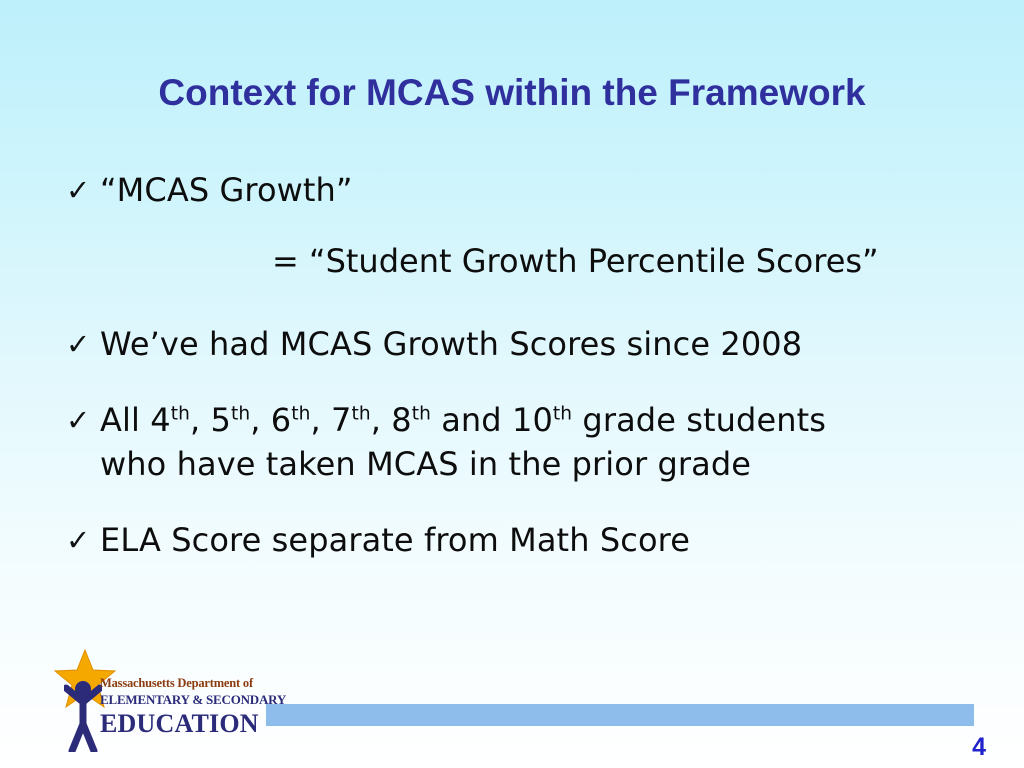  I want to click on sub-line-text: = “Student Growth Percentile Scores”, so click(575, 261).